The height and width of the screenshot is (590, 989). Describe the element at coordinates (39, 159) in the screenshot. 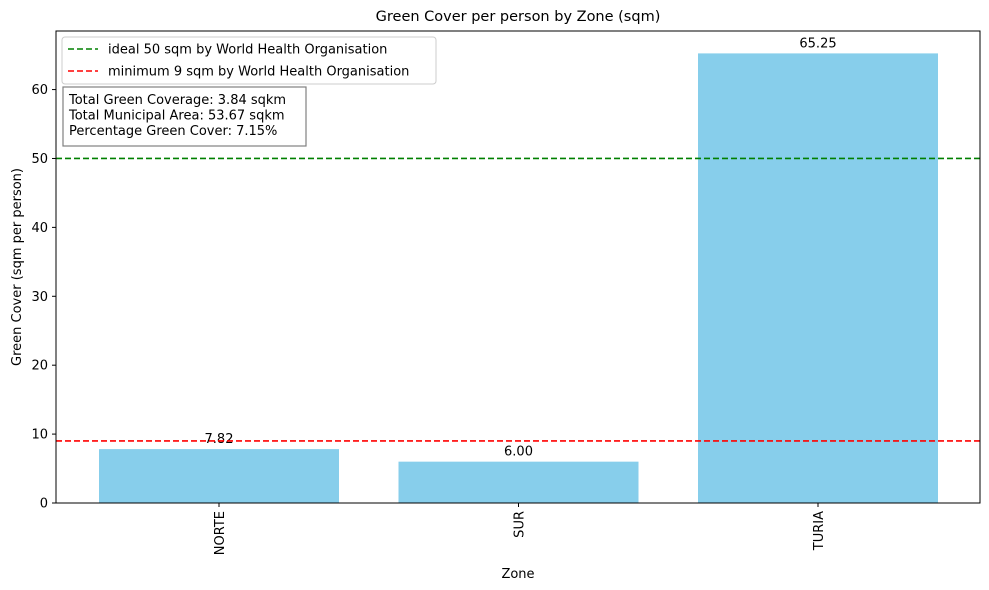

I see `y-tick-label-50: 50` at that location.